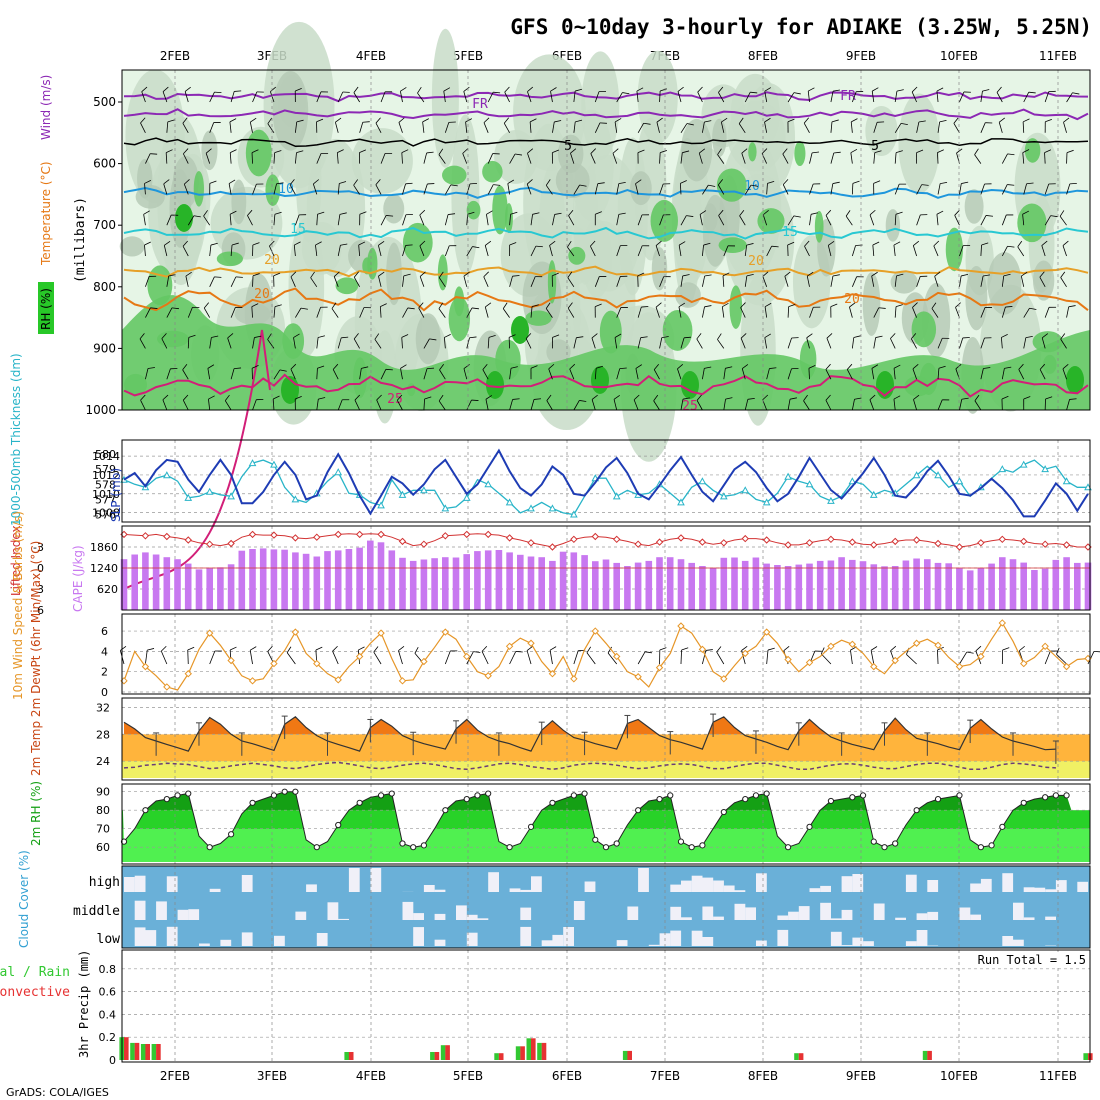 The width and height of the screenshot is (1100, 1100). Describe the element at coordinates (80, 240) in the screenshot. I see `pressure-axis-label: (millibars)` at that location.